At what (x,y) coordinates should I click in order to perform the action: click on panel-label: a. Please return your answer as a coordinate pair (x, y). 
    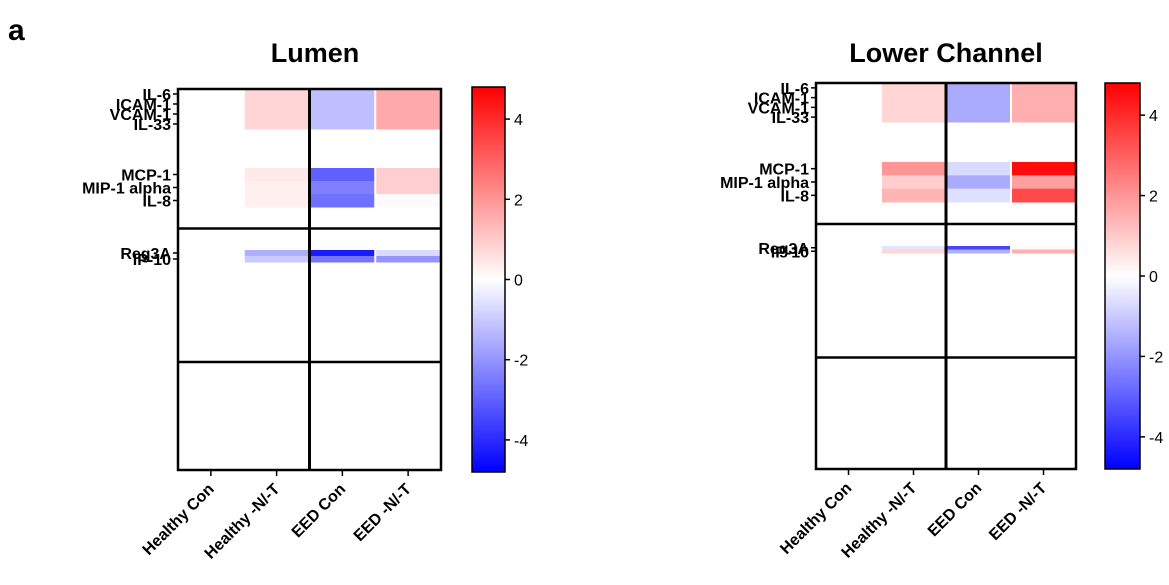
    Looking at the image, I should click on (16, 30).